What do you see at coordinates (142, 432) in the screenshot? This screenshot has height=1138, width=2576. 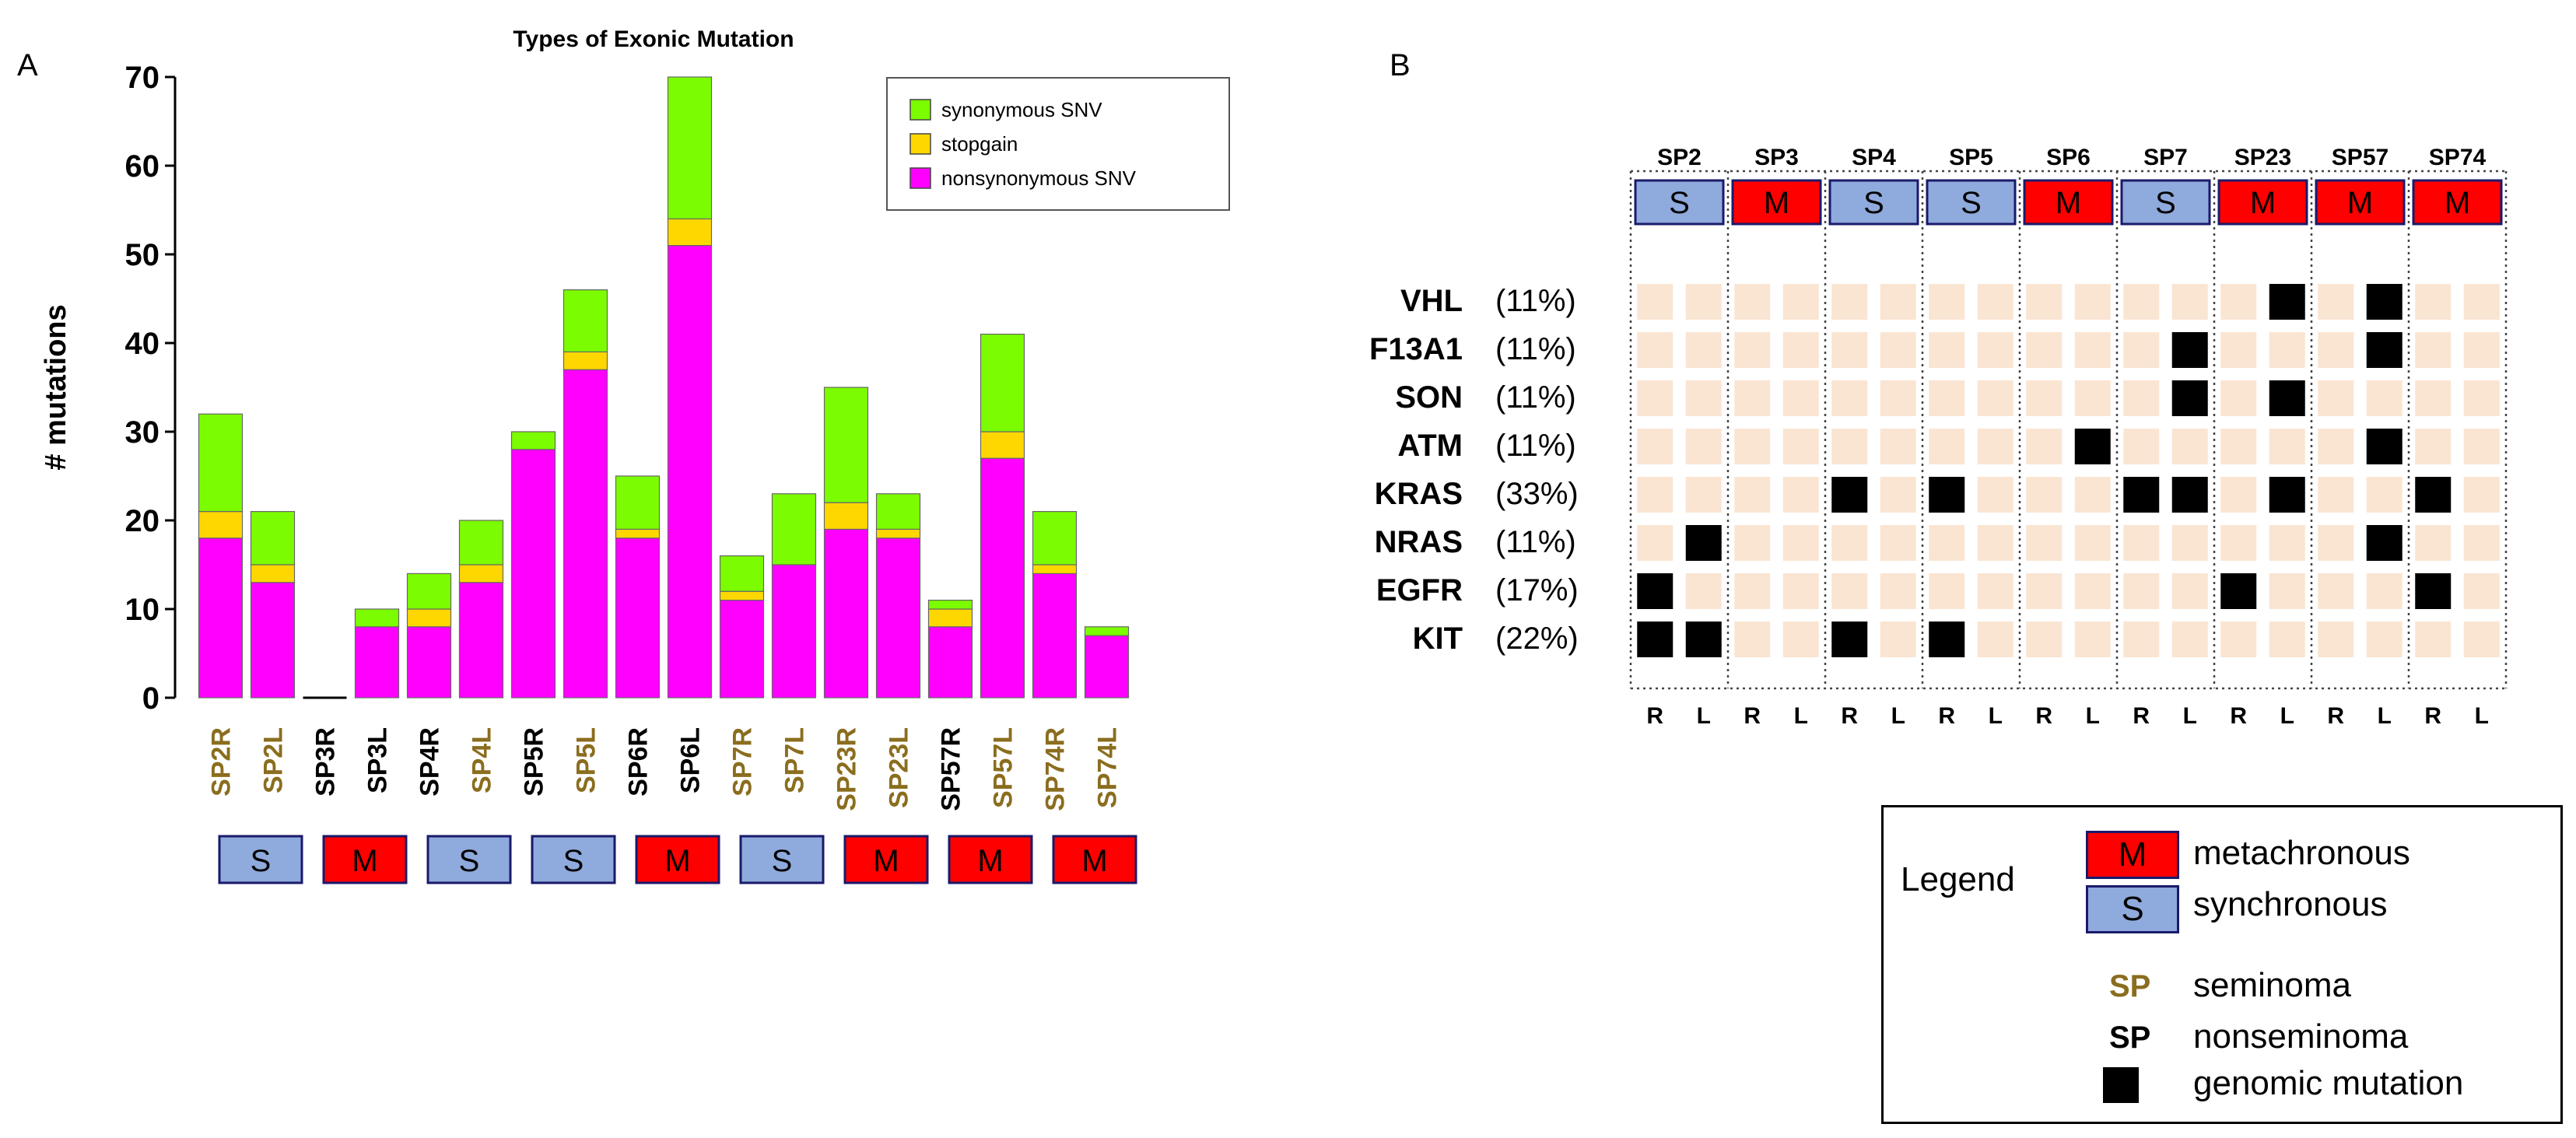 I see `y-tick-label: 30` at bounding box center [142, 432].